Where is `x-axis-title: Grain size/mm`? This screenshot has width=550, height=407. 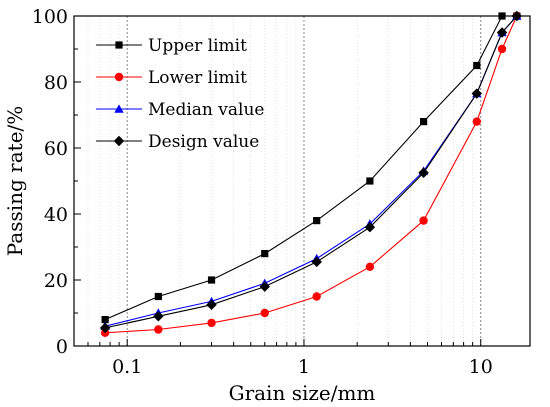 x-axis-title: Grain size/mm is located at coordinates (302, 393).